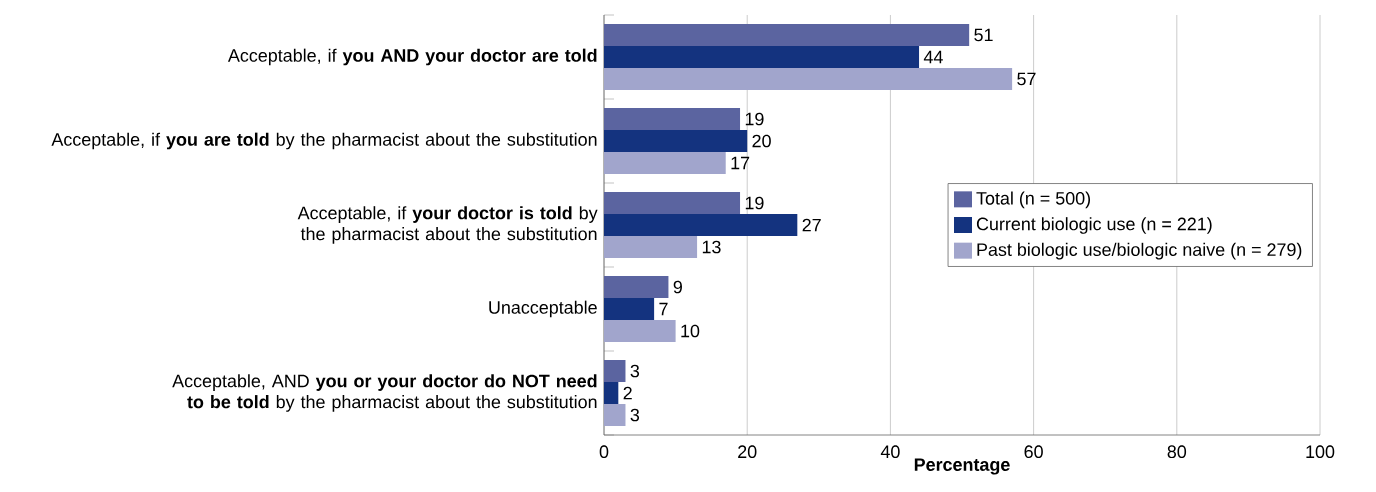 This screenshot has width=1376, height=492. I want to click on data-label: 13, so click(711, 247).